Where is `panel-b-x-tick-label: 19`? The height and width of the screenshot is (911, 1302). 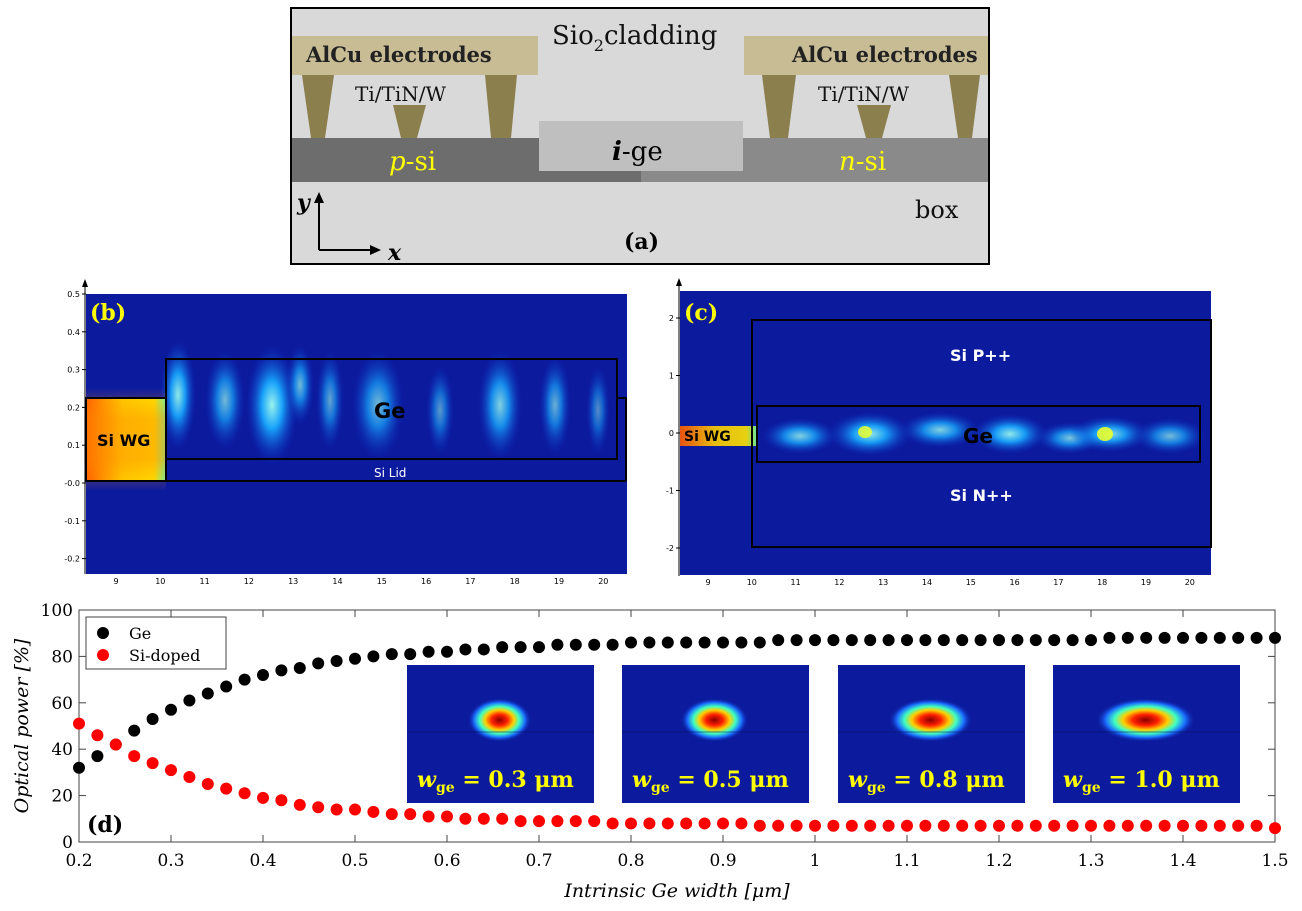 panel-b-x-tick-label: 19 is located at coordinates (559, 581).